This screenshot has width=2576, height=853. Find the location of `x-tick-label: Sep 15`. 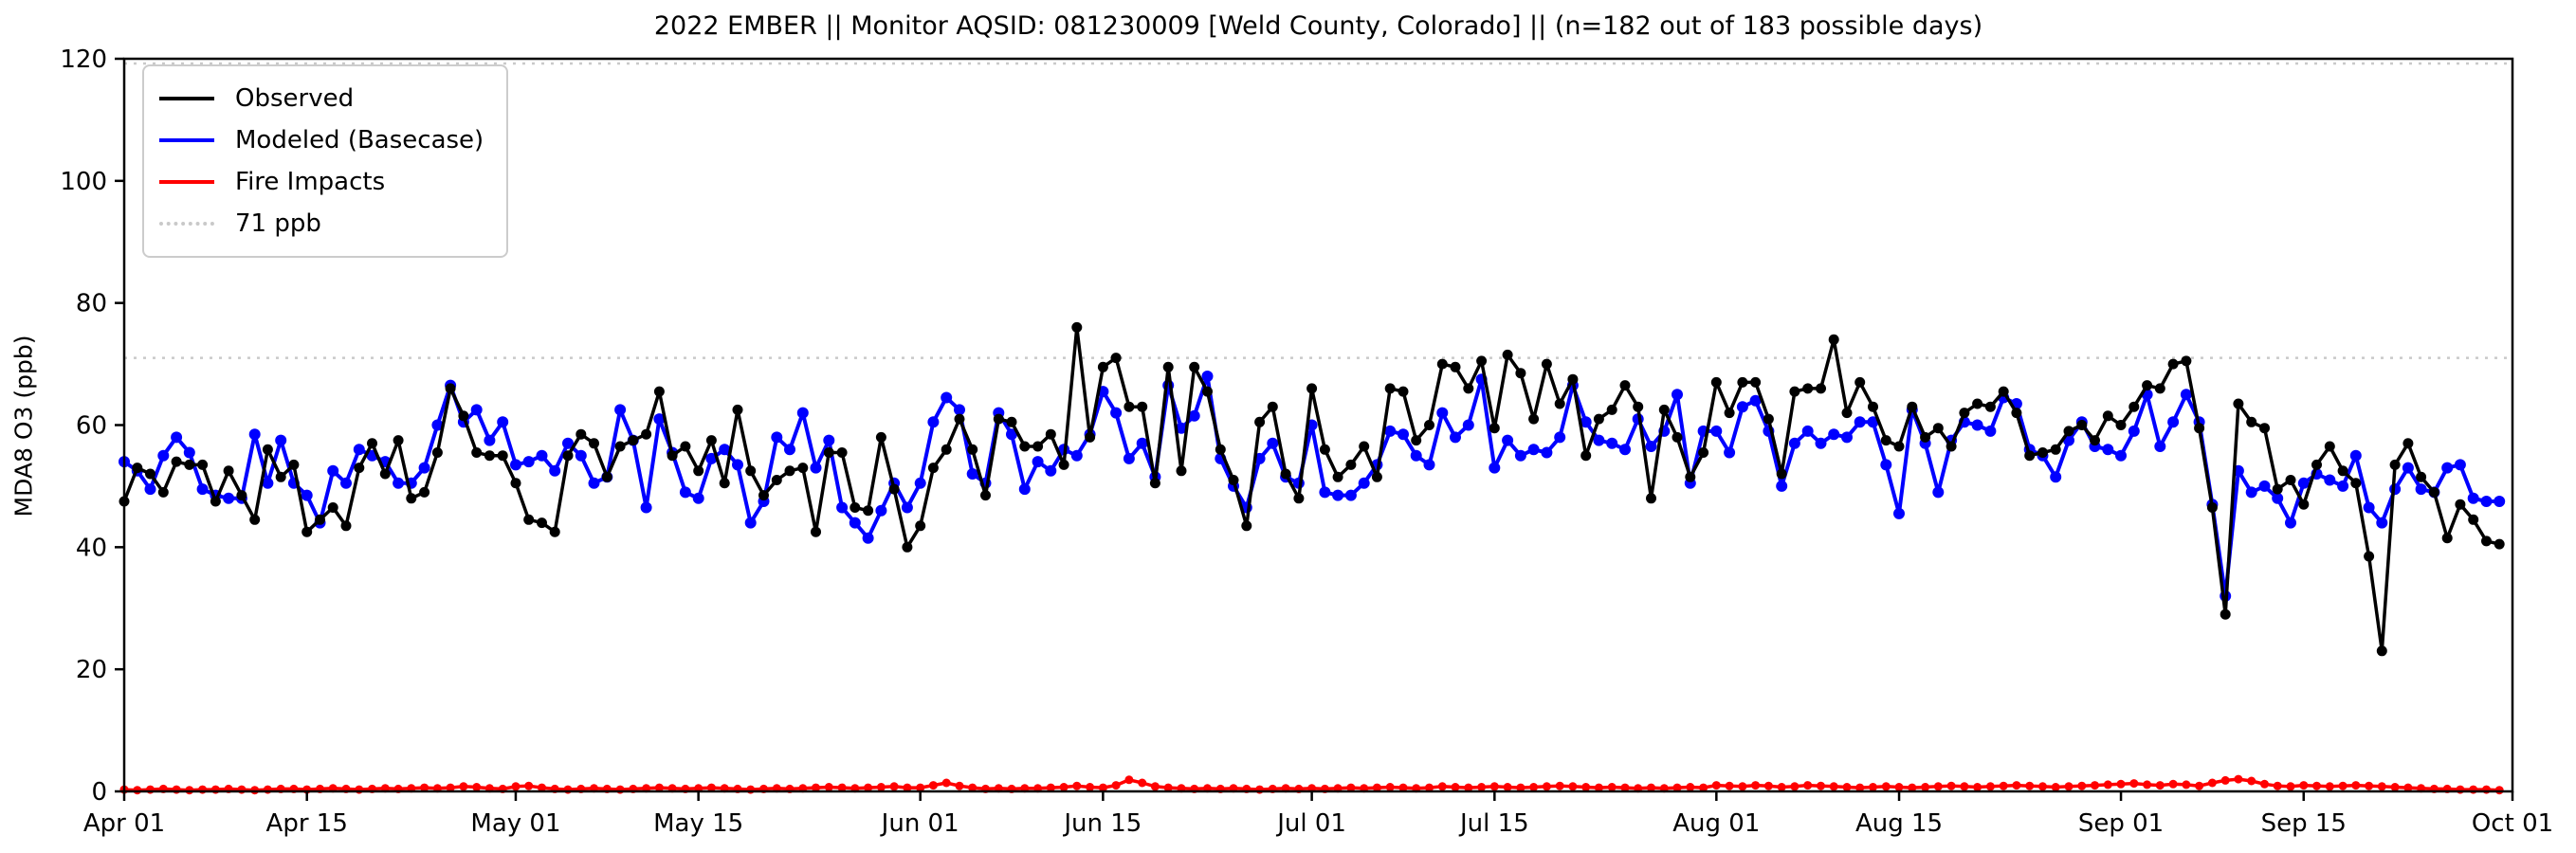

x-tick-label: Sep 15 is located at coordinates (2304, 823).